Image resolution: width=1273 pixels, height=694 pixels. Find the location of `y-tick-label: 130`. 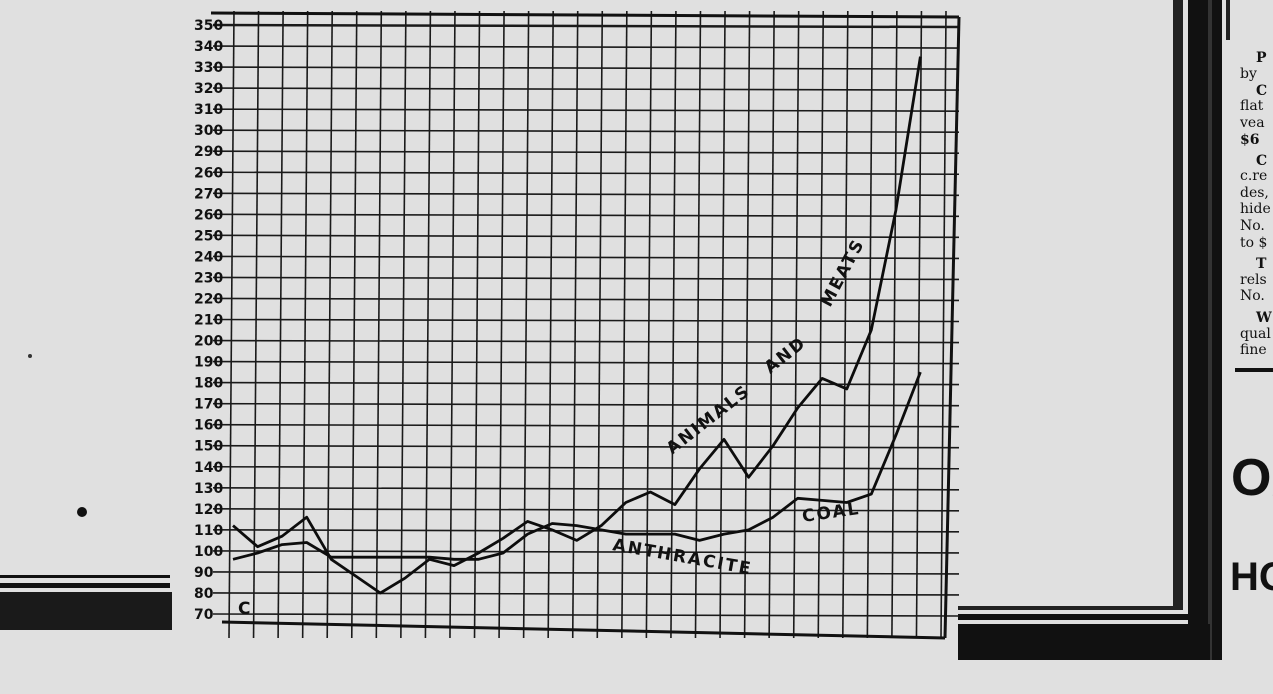

y-tick-label: 130 is located at coordinates (208, 489).